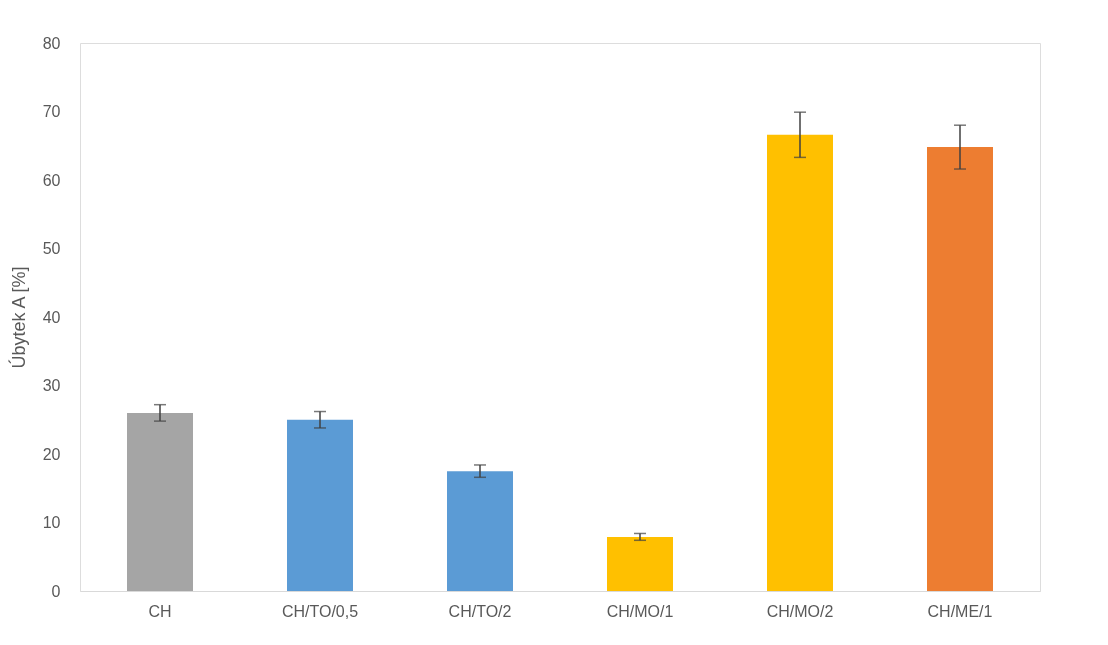 Image resolution: width=1108 pixels, height=645 pixels. What do you see at coordinates (51, 317) in the screenshot?
I see `y-tick-label: 40` at bounding box center [51, 317].